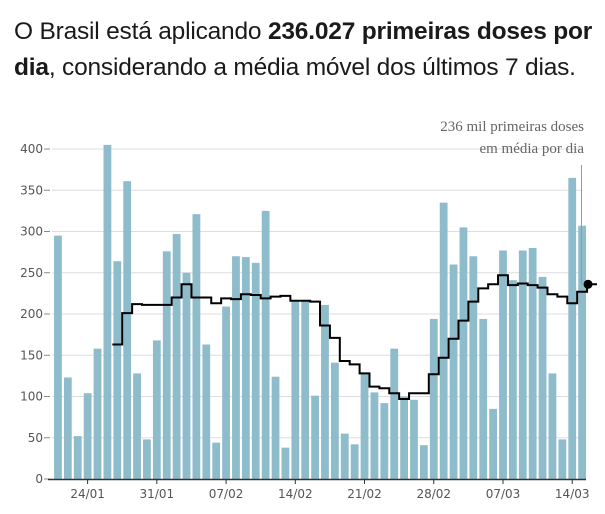 This screenshot has height=514, width=605. Describe the element at coordinates (31, 397) in the screenshot. I see `y-tick-label: 100` at that location.